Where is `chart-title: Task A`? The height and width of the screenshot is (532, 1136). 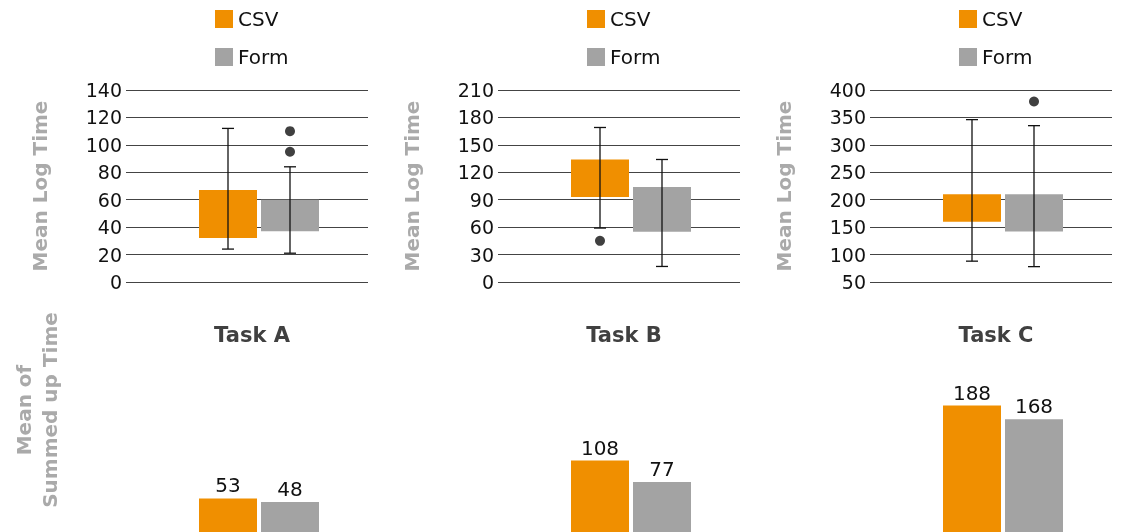 chart-title: Task A is located at coordinates (252, 334).